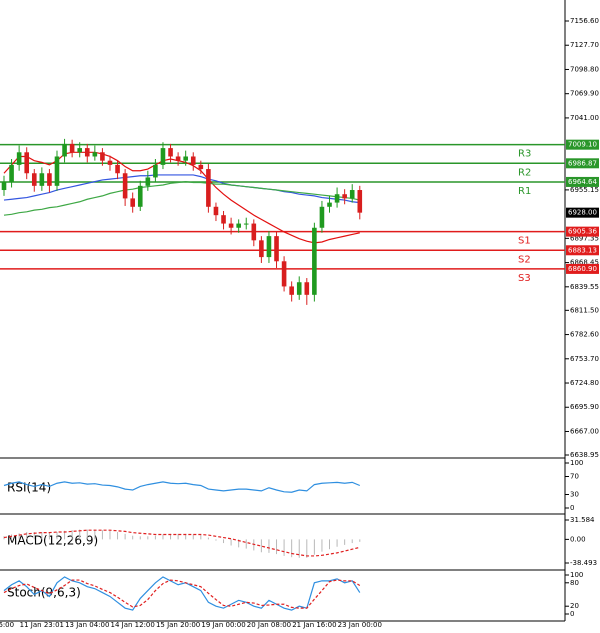 The image size is (600, 633). I want to click on y-tick-label: 80, so click(574, 583).